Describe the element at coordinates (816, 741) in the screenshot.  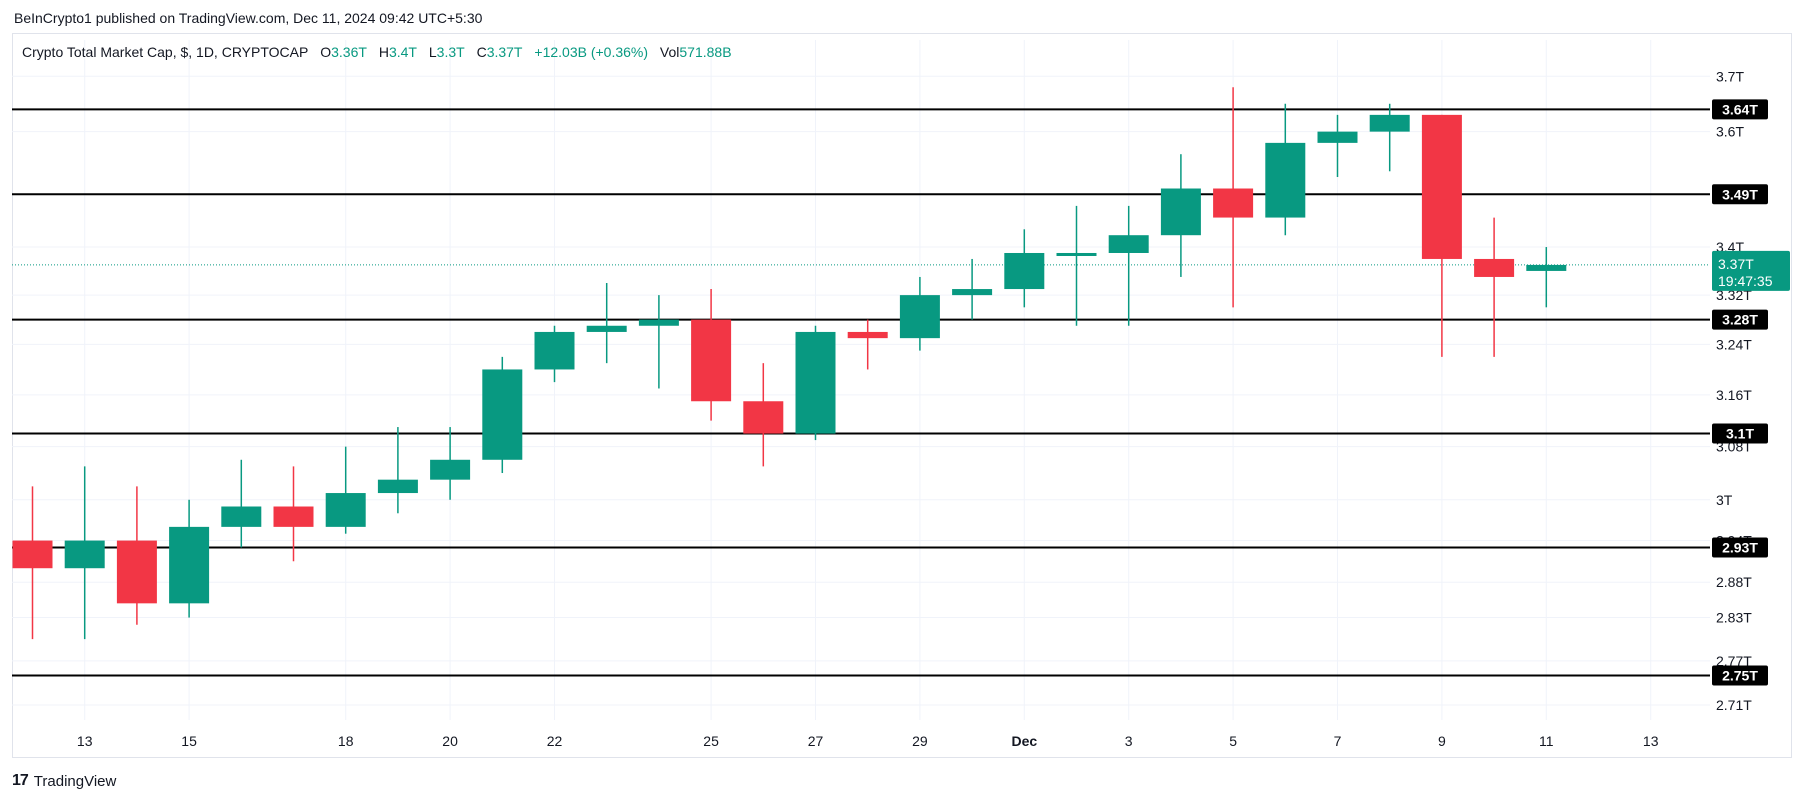
I see `time-tick-label: 27` at that location.